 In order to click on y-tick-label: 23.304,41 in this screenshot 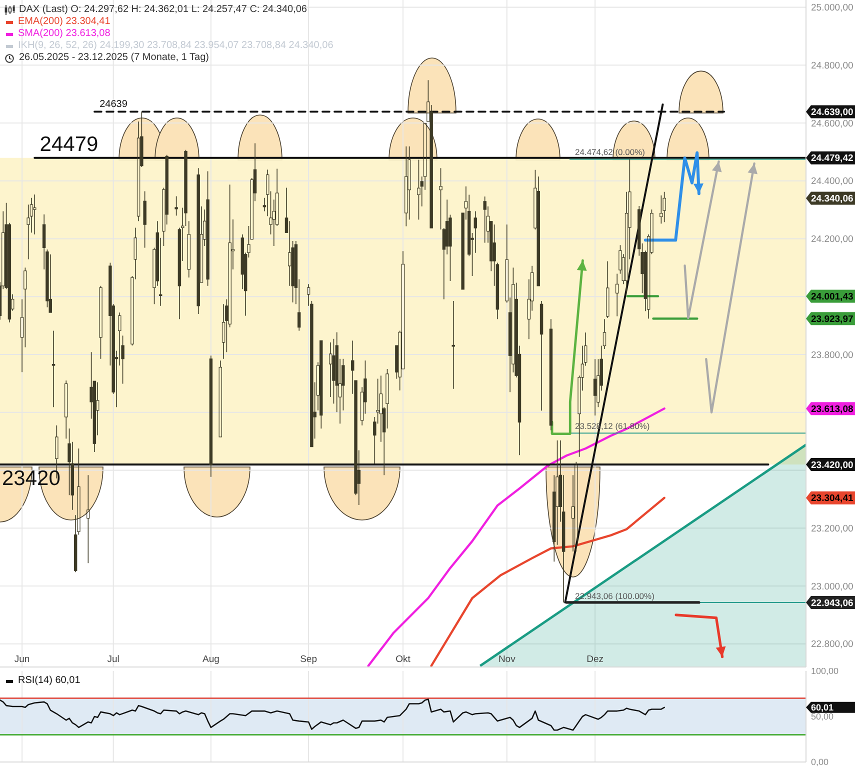, I will do `click(832, 498)`.